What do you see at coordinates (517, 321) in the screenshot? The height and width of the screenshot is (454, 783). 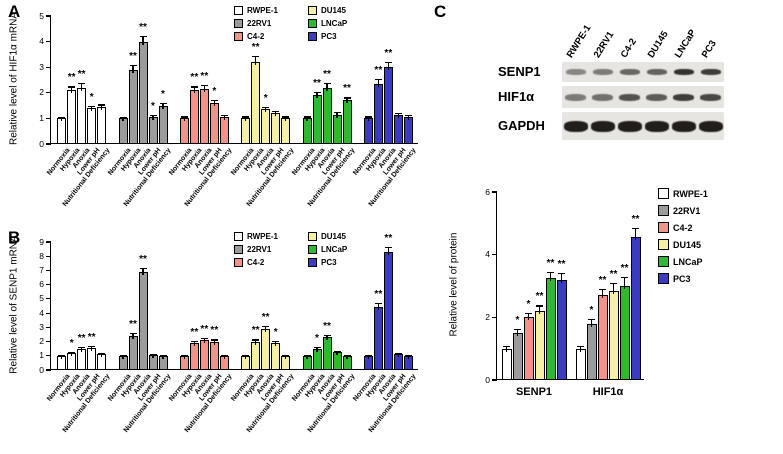 I see `significance-stars: *` at bounding box center [517, 321].